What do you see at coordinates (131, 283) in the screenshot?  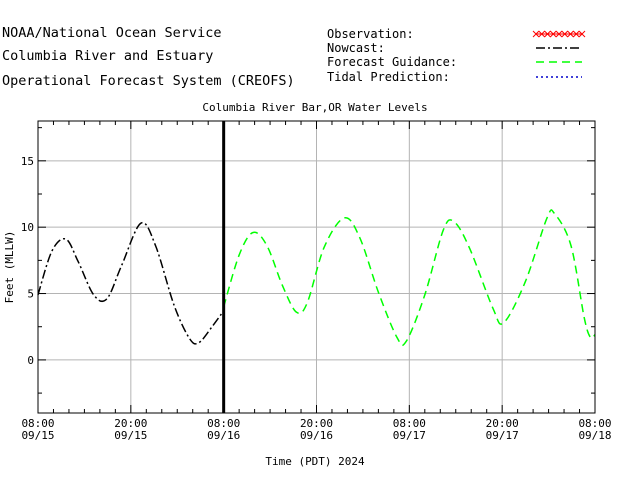 I see `series-nowcast` at bounding box center [131, 283].